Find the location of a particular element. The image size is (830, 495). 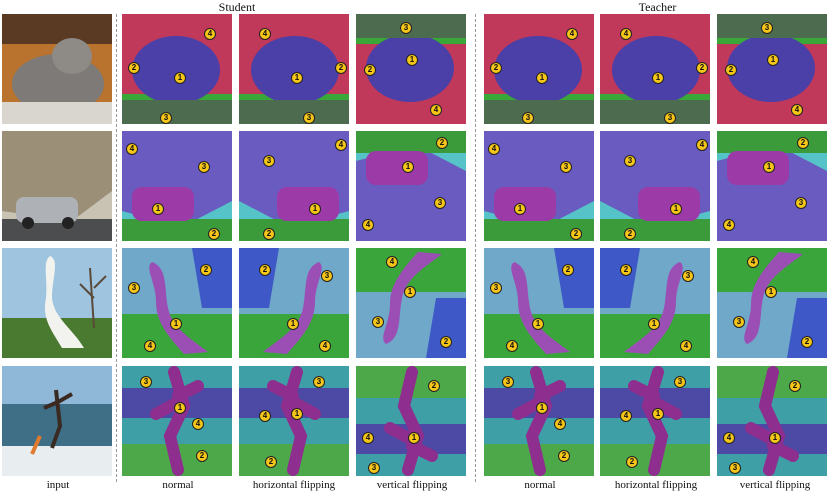

panel-car-student-hflip: 1 2 3 4 is located at coordinates (294, 186).